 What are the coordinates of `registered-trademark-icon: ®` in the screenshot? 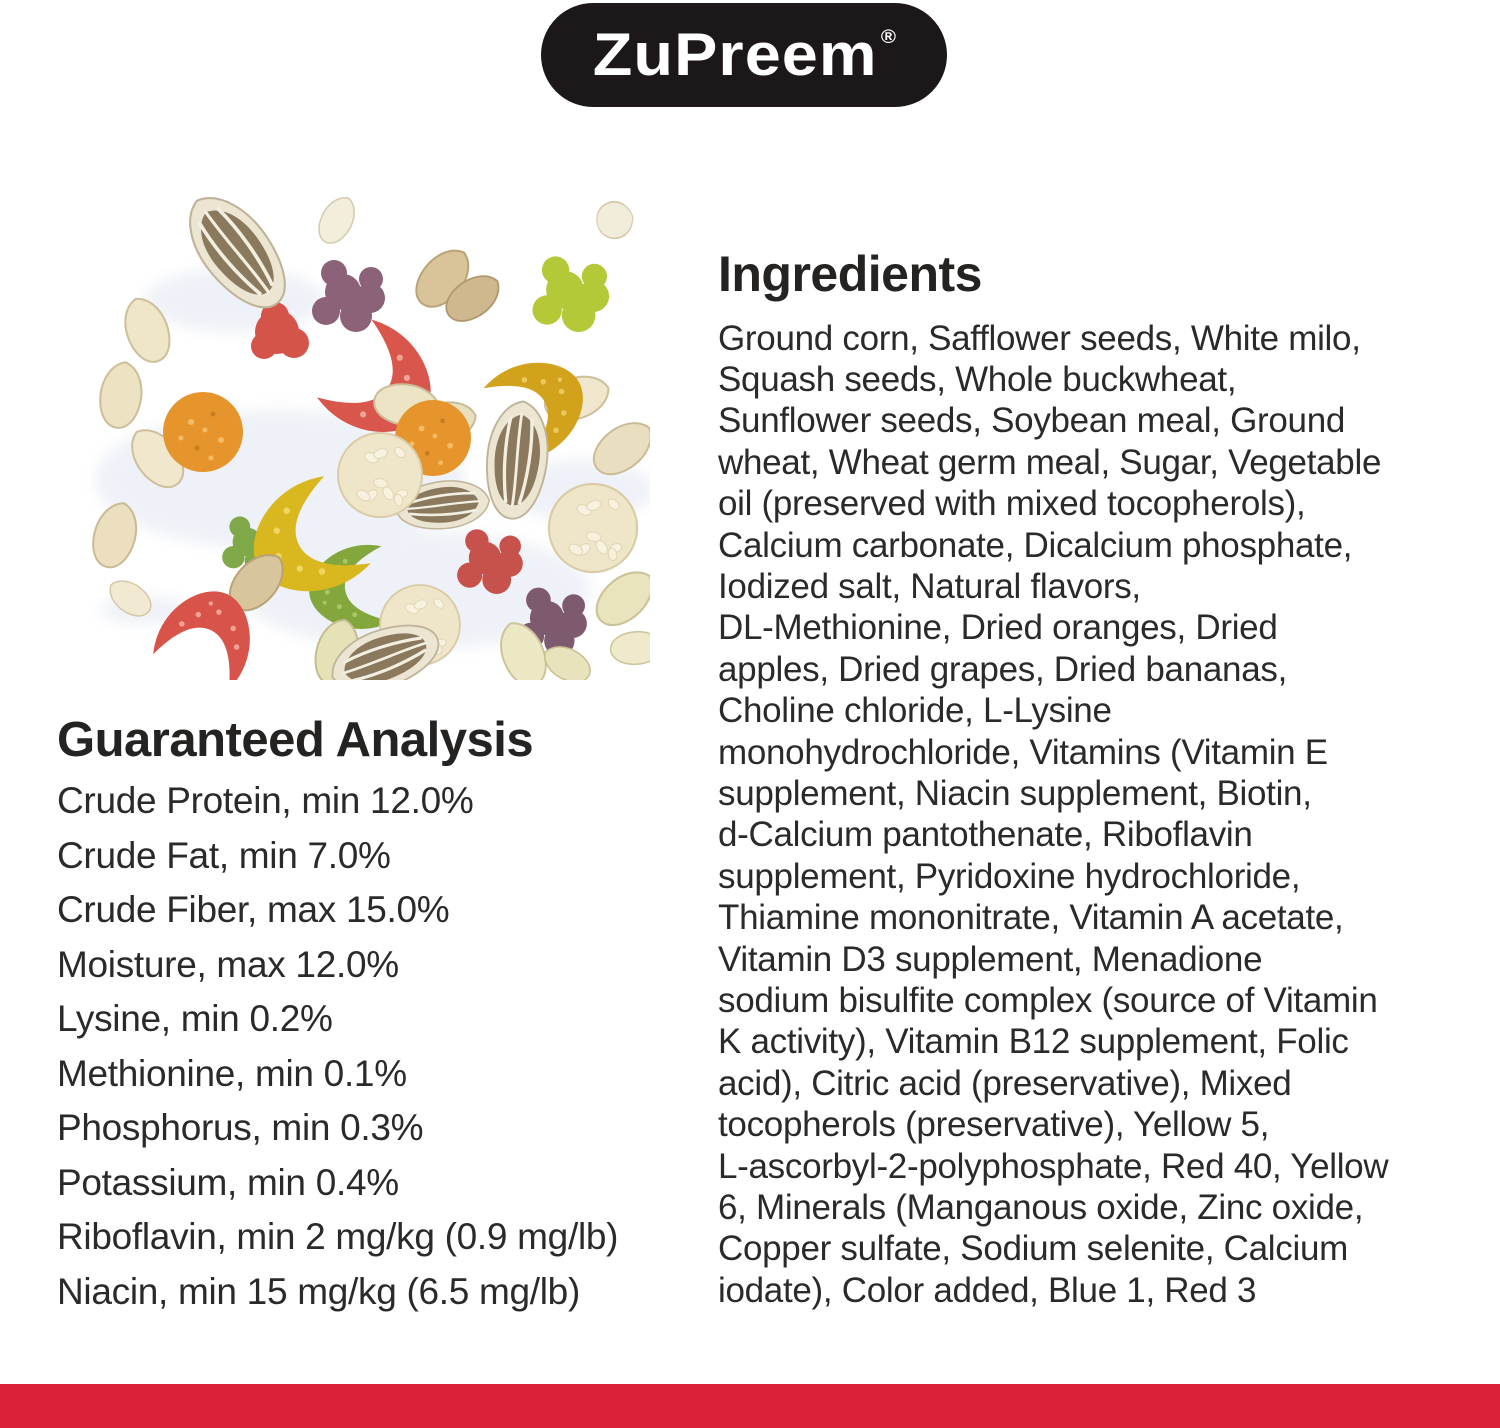 It's located at (888, 37).